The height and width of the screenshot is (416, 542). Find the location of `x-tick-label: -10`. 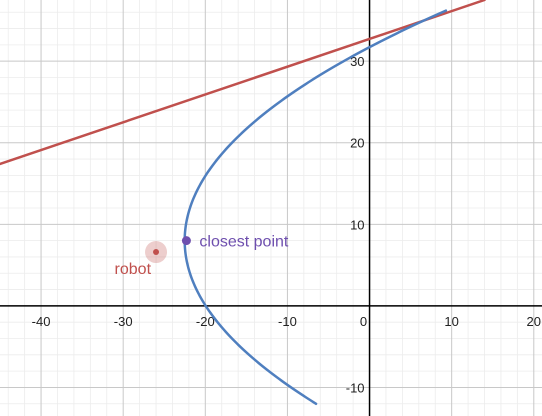

x-tick-label: -10 is located at coordinates (287, 321).